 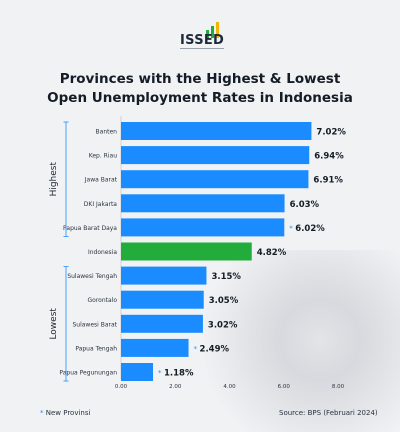 What do you see at coordinates (68, 413) in the screenshot?
I see `footnote-text: New Provinsi` at bounding box center [68, 413].